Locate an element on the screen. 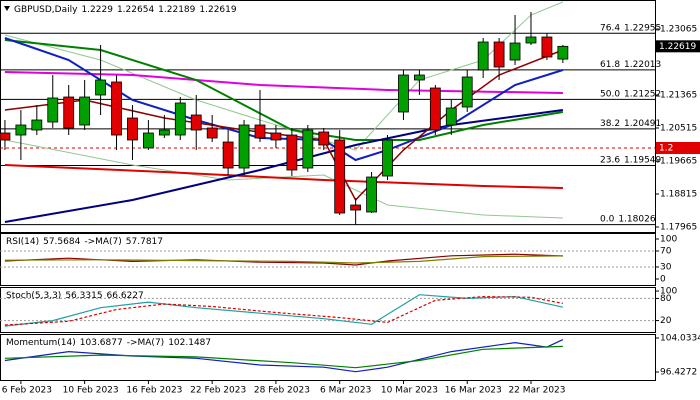 The image size is (700, 400). panel-label: RSI(14) is located at coordinates (22, 242).